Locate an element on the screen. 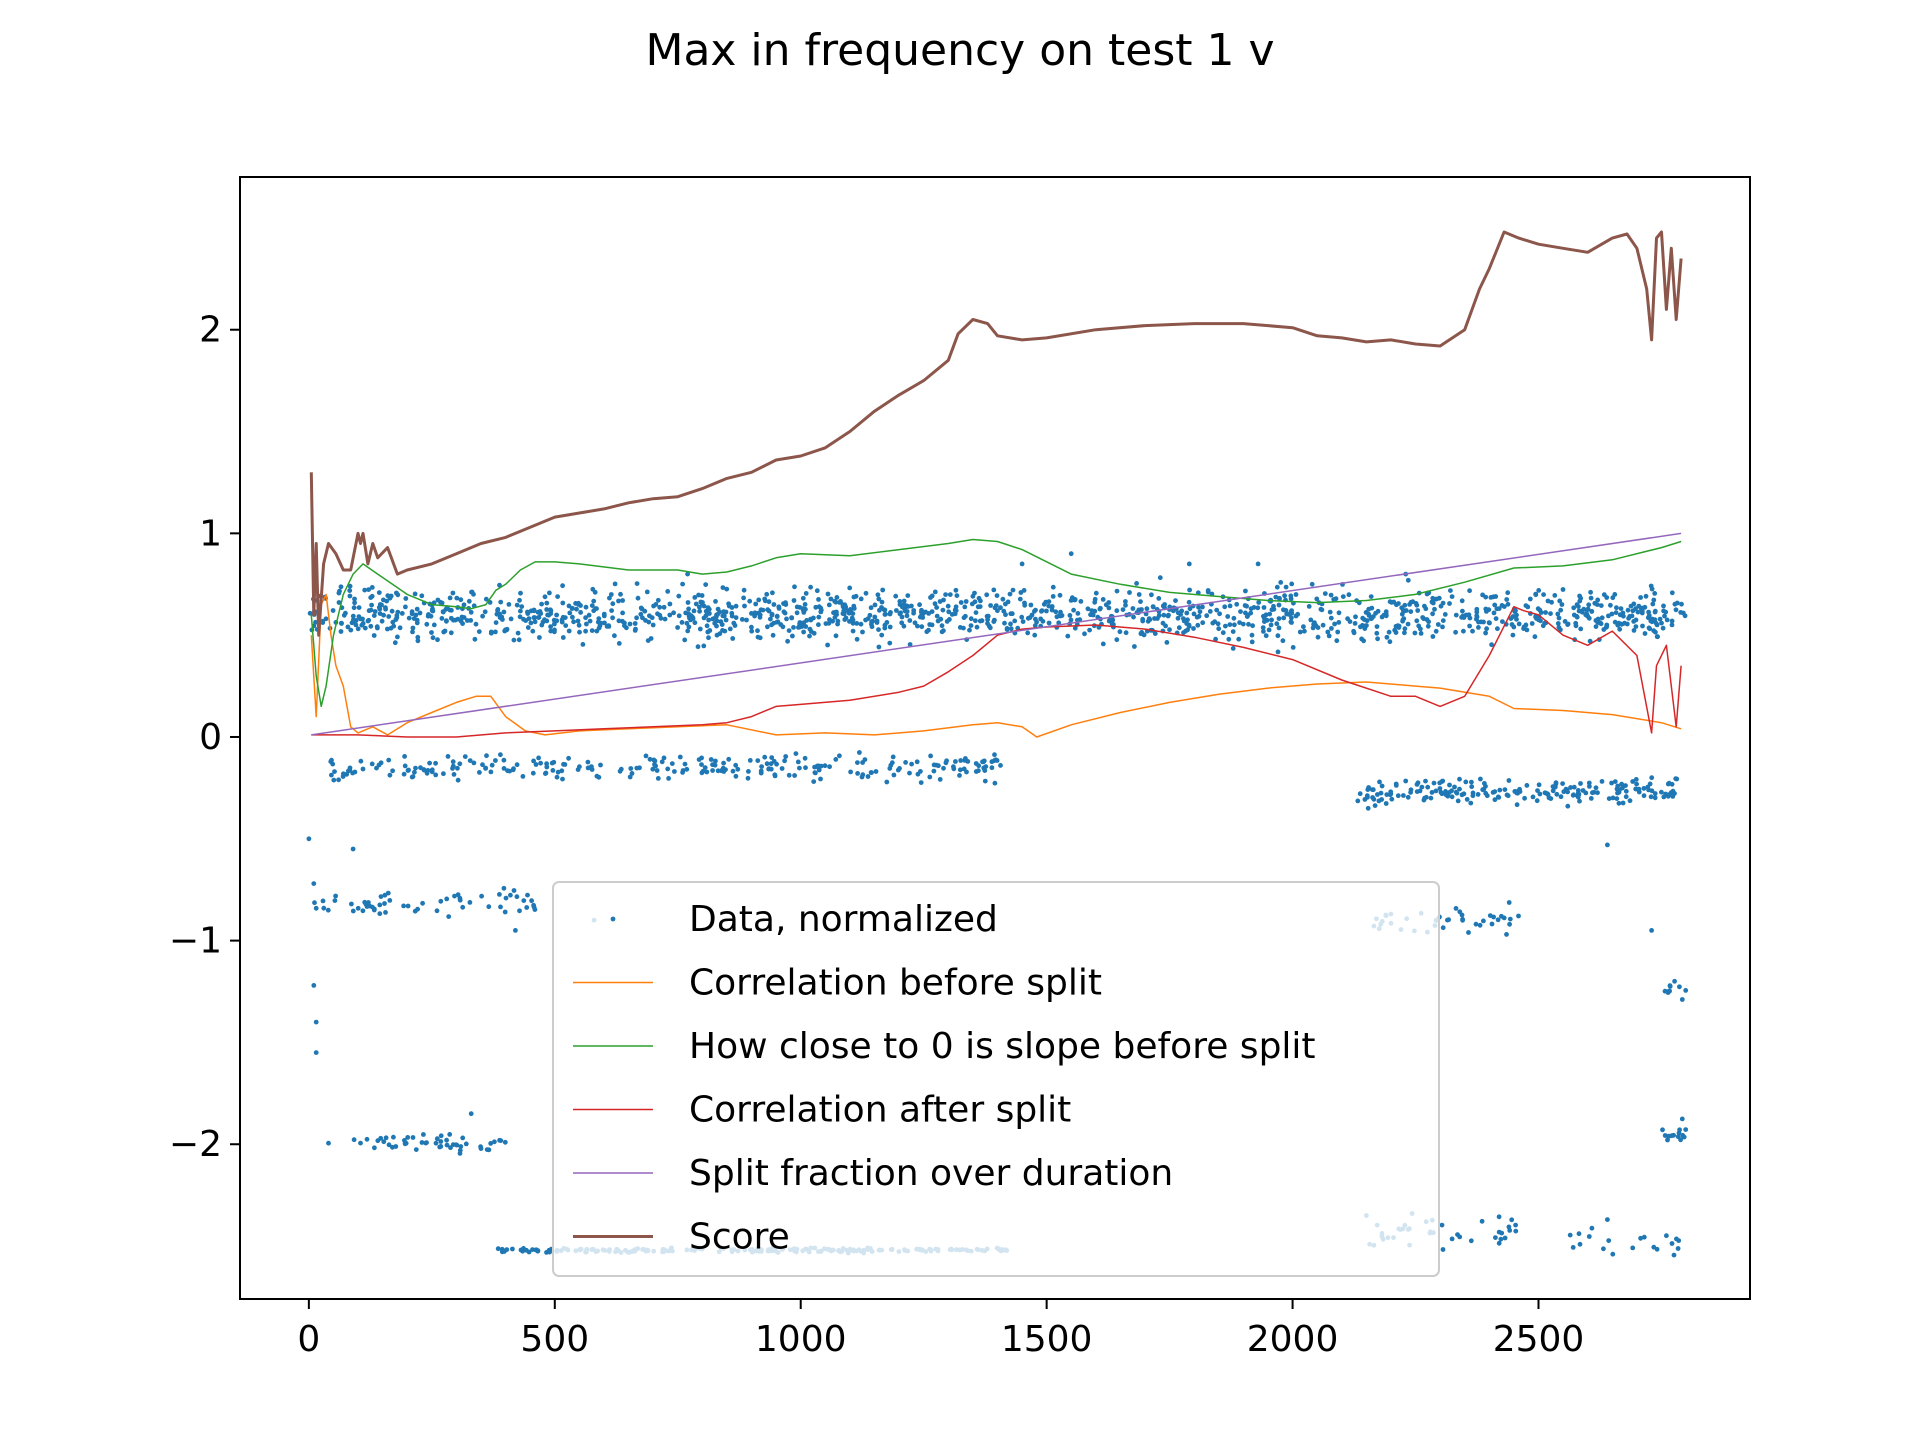  legend-box is located at coordinates (996, 1079).